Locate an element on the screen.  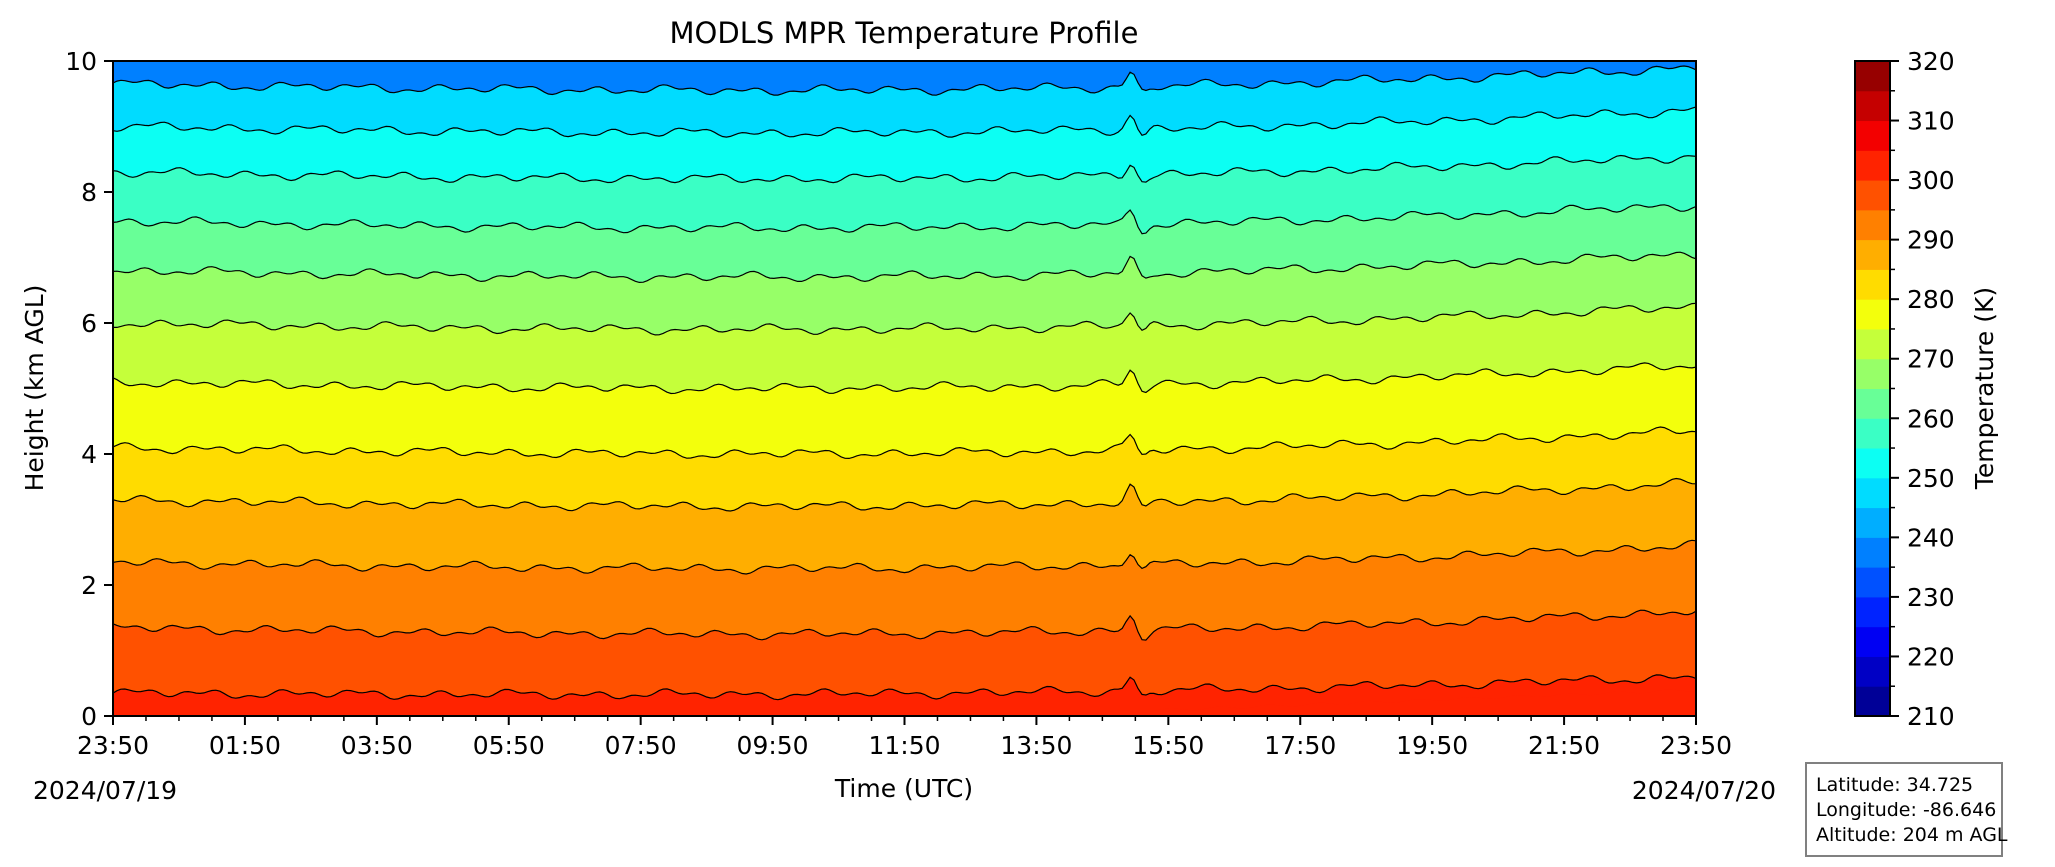
colorbar-tick-label: 220 is located at coordinates (1931, 656).